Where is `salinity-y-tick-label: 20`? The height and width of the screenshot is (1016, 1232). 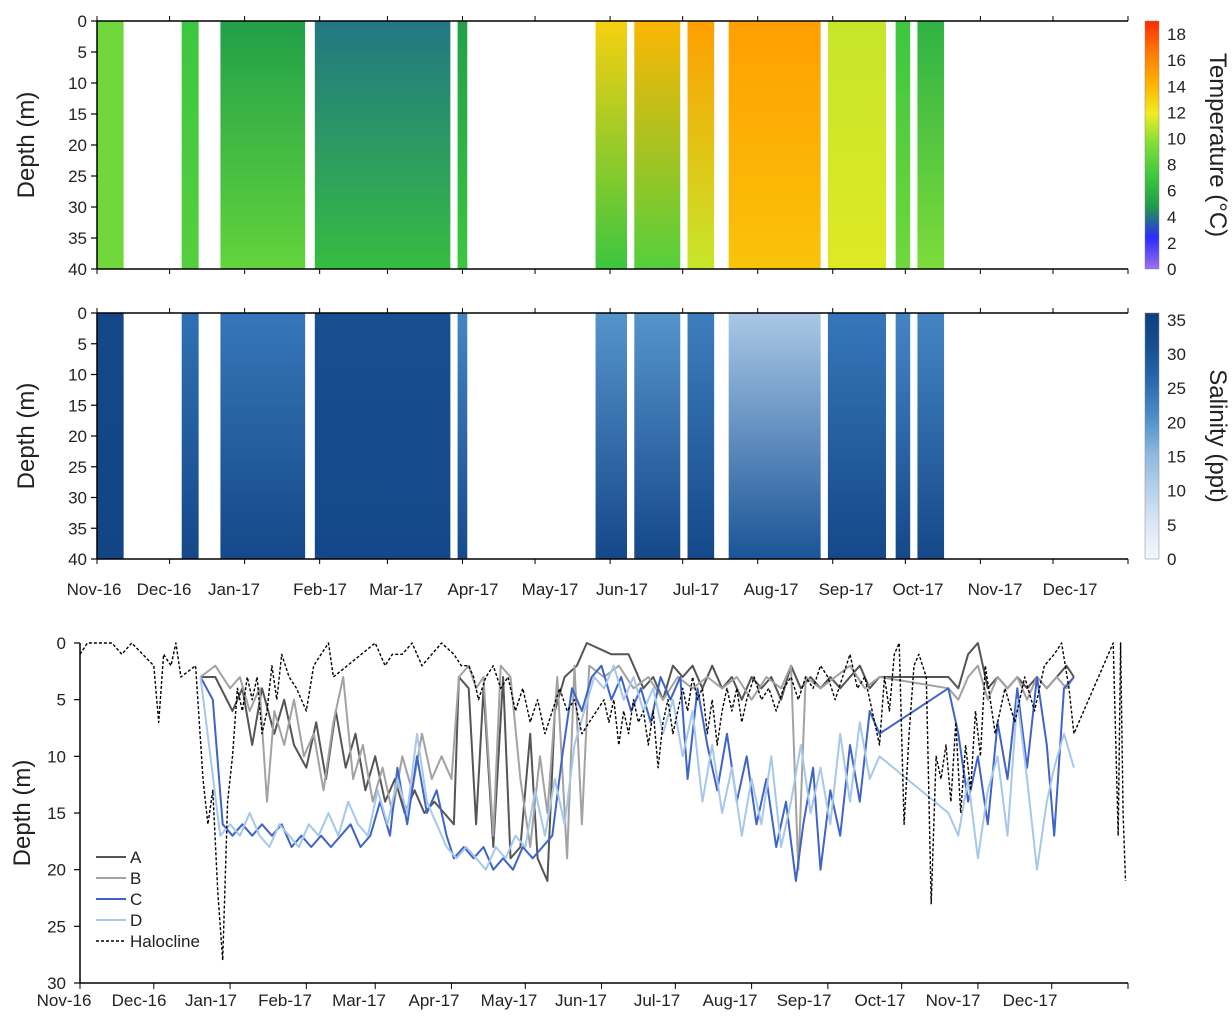
salinity-y-tick-label: 20 is located at coordinates (77, 436).